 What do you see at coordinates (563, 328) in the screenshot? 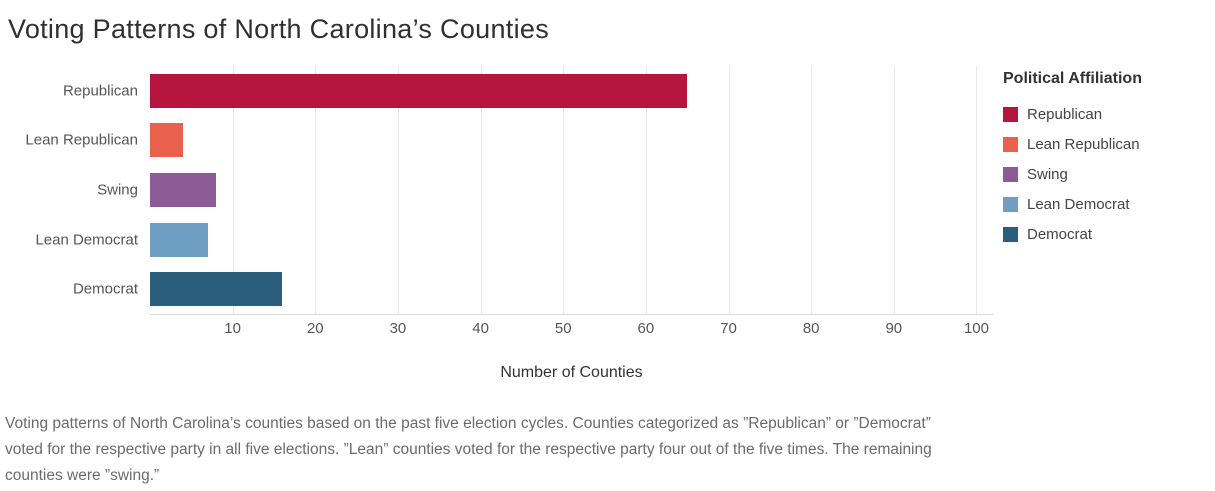
I see `x-tick-label: 50` at bounding box center [563, 328].